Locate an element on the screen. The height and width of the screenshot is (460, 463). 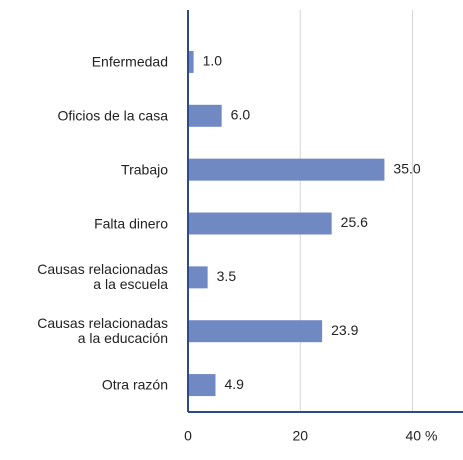
value-label: 1.0 is located at coordinates (213, 61).